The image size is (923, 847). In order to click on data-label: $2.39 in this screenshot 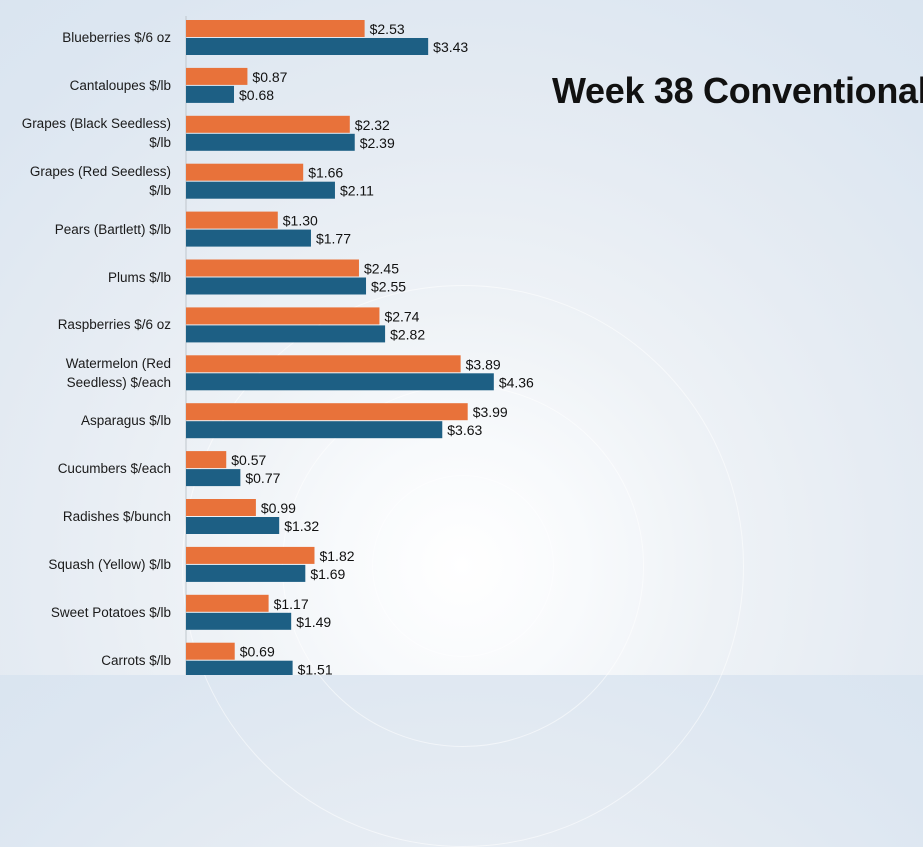, I will do `click(377, 143)`.